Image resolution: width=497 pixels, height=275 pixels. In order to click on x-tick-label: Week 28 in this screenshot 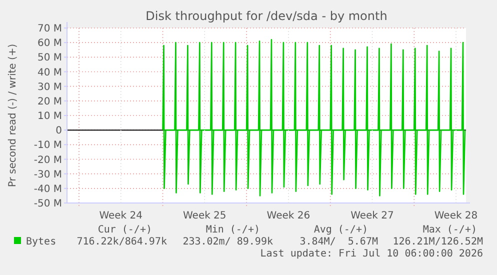, I will do `click(456, 216)`.